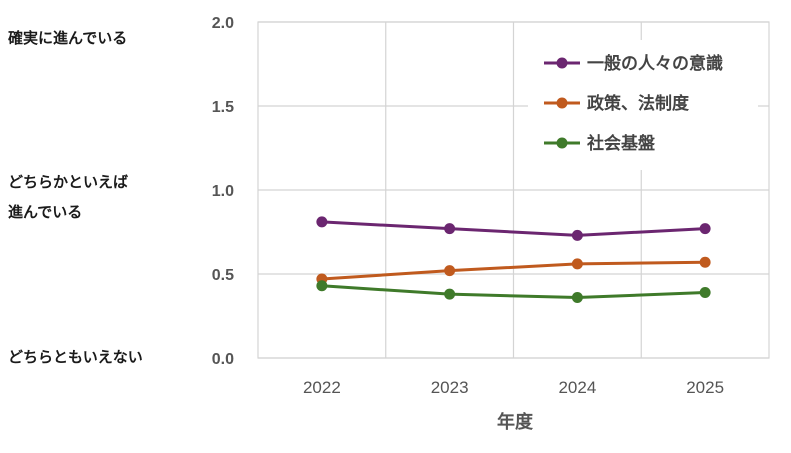  Describe the element at coordinates (513, 387) in the screenshot. I see `x-axis-ticks: 2022 2023 2024 2025` at that location.